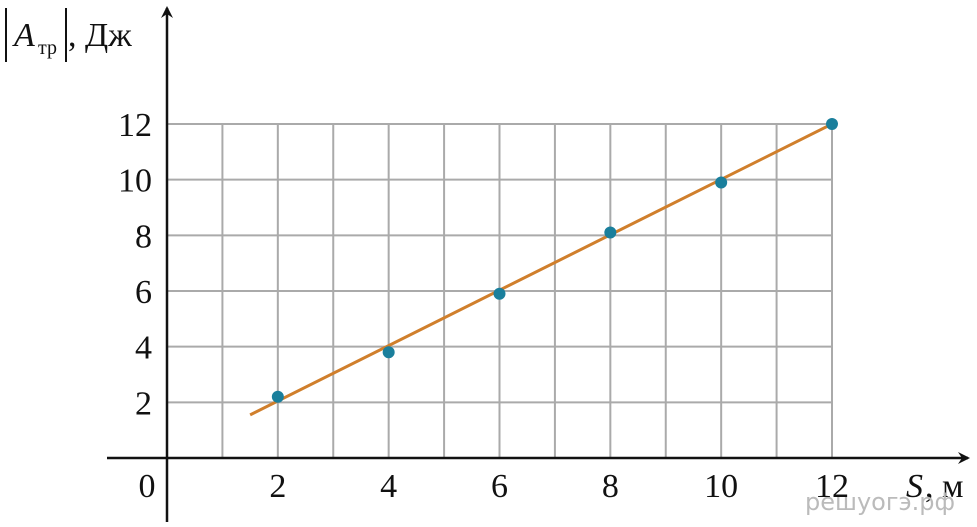 The width and height of the screenshot is (977, 527). I want to click on x-tick-label: 0, so click(147, 486).